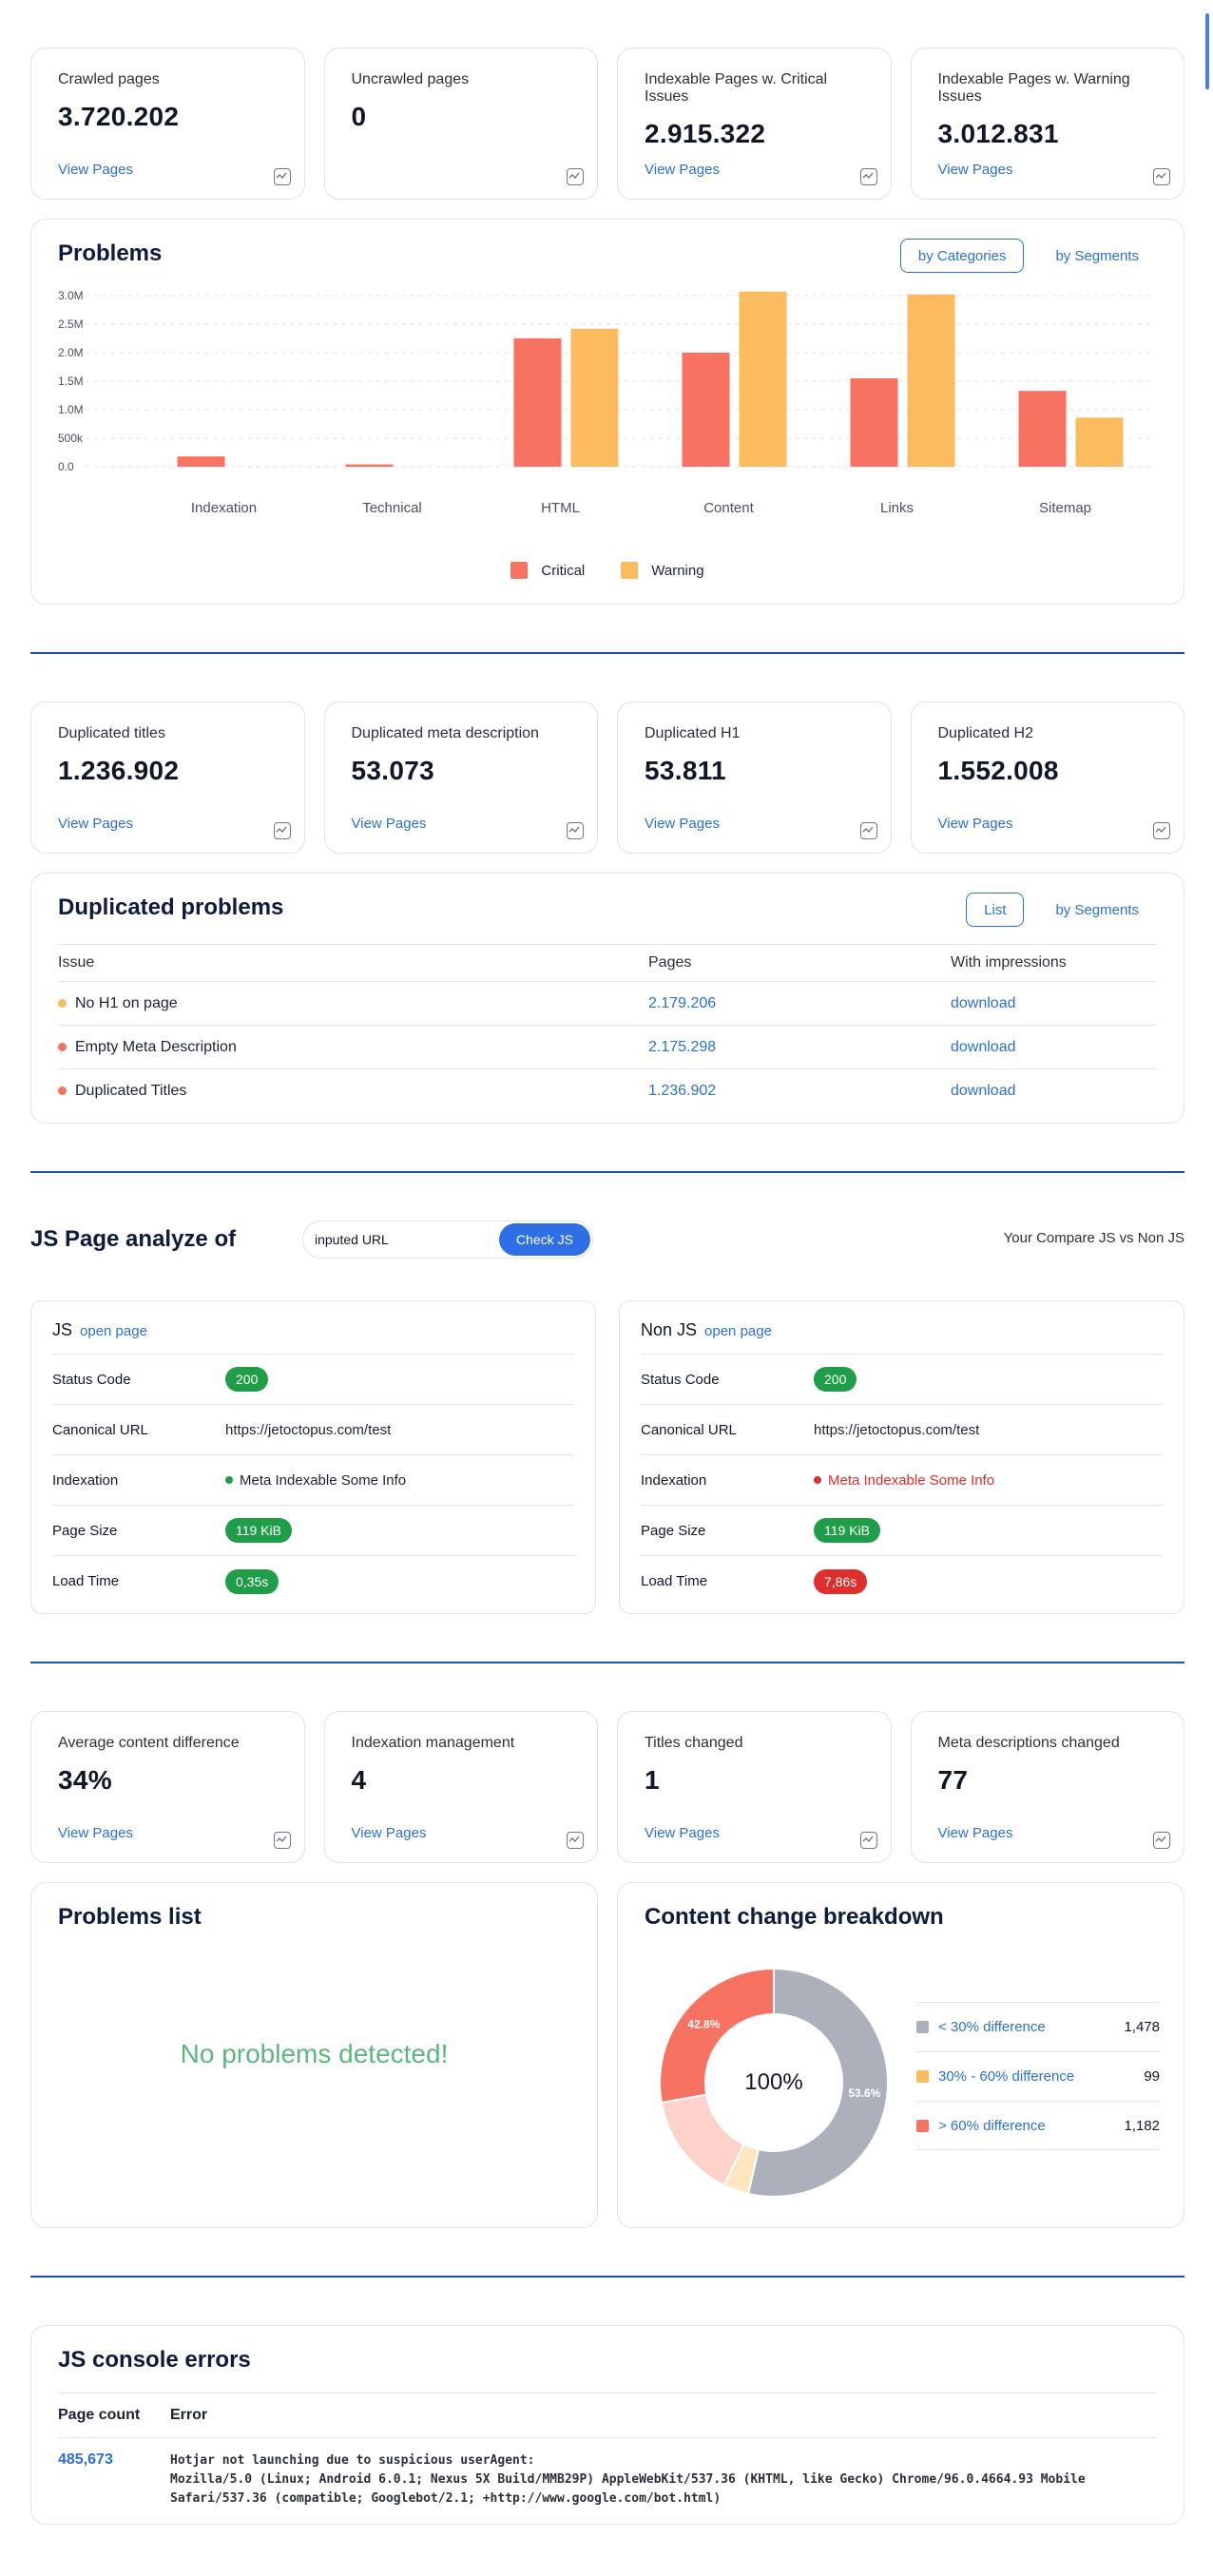 The image size is (1213, 2576). Describe the element at coordinates (405, 1240) in the screenshot. I see `url-input` at that location.